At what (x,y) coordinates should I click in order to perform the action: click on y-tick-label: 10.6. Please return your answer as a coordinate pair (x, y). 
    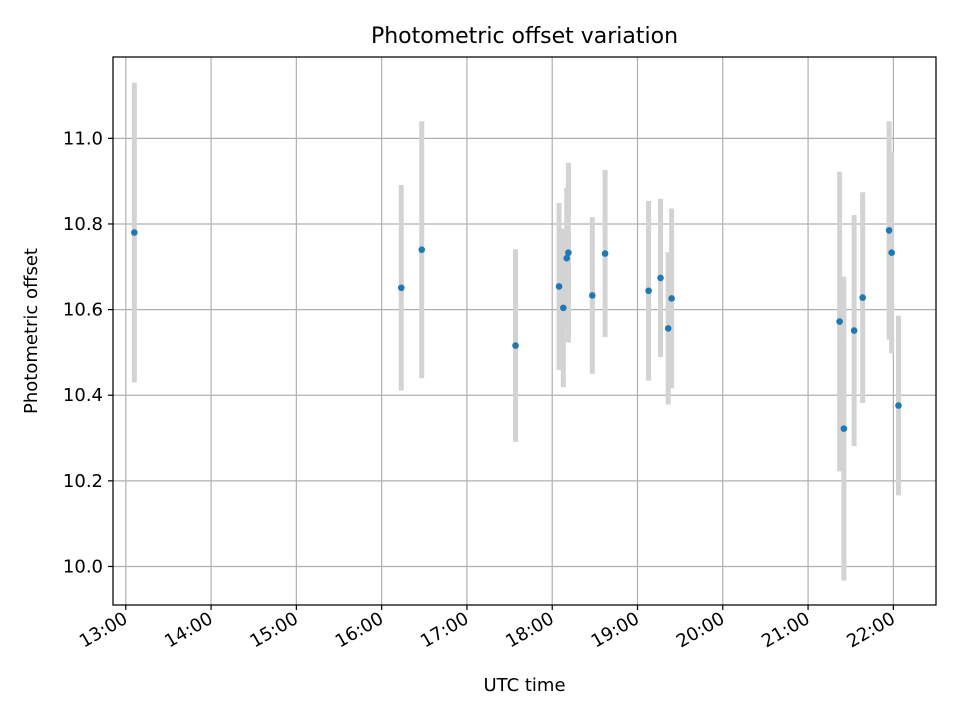
    Looking at the image, I should click on (83, 310).